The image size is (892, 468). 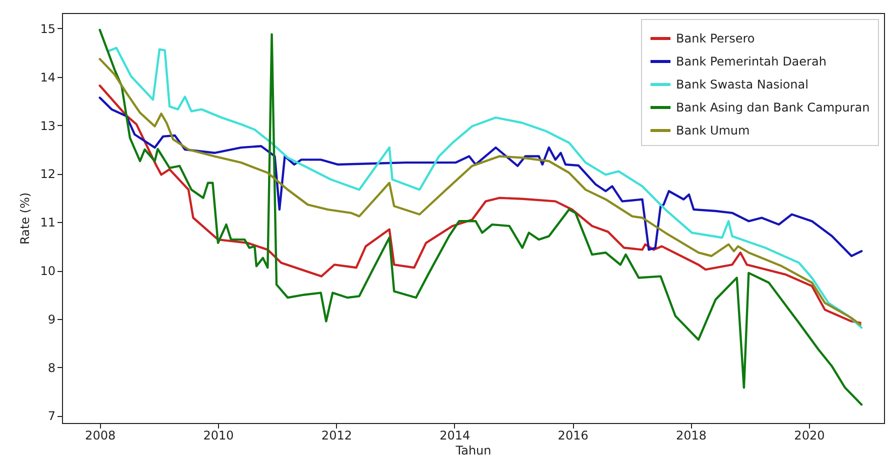 What do you see at coordinates (48, 223) in the screenshot?
I see `y-tick-label: 11` at bounding box center [48, 223].